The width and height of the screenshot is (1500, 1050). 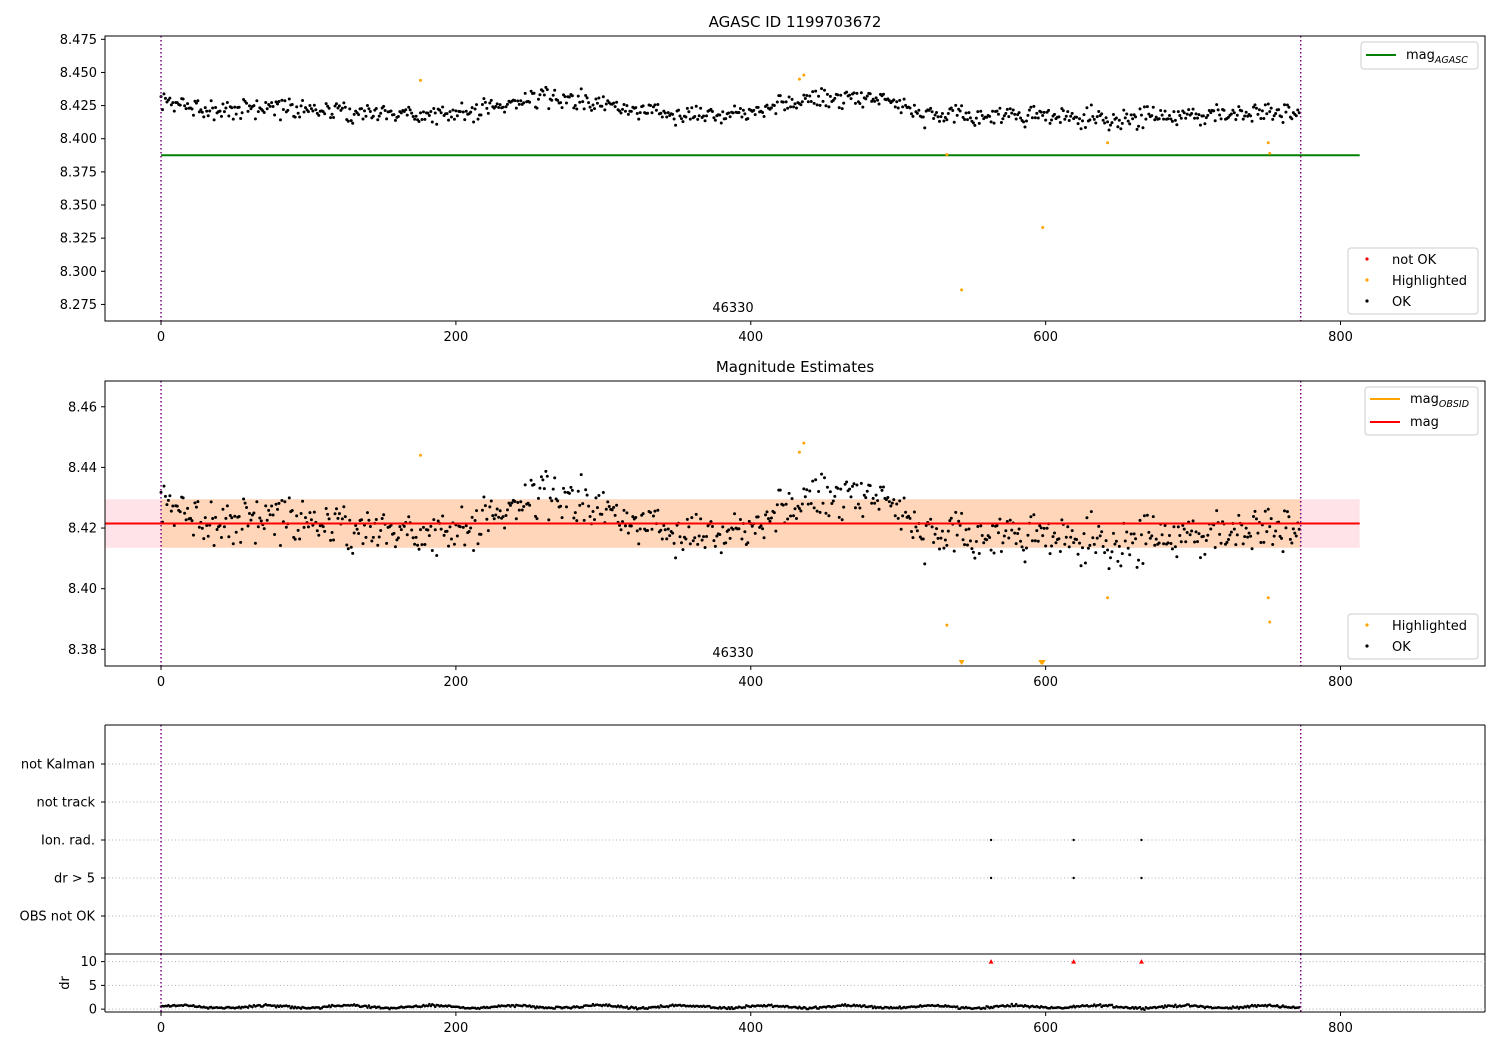 What do you see at coordinates (1437, 57) in the screenshot?
I see `legend-label-mag-agasc: magAGASC` at bounding box center [1437, 57].